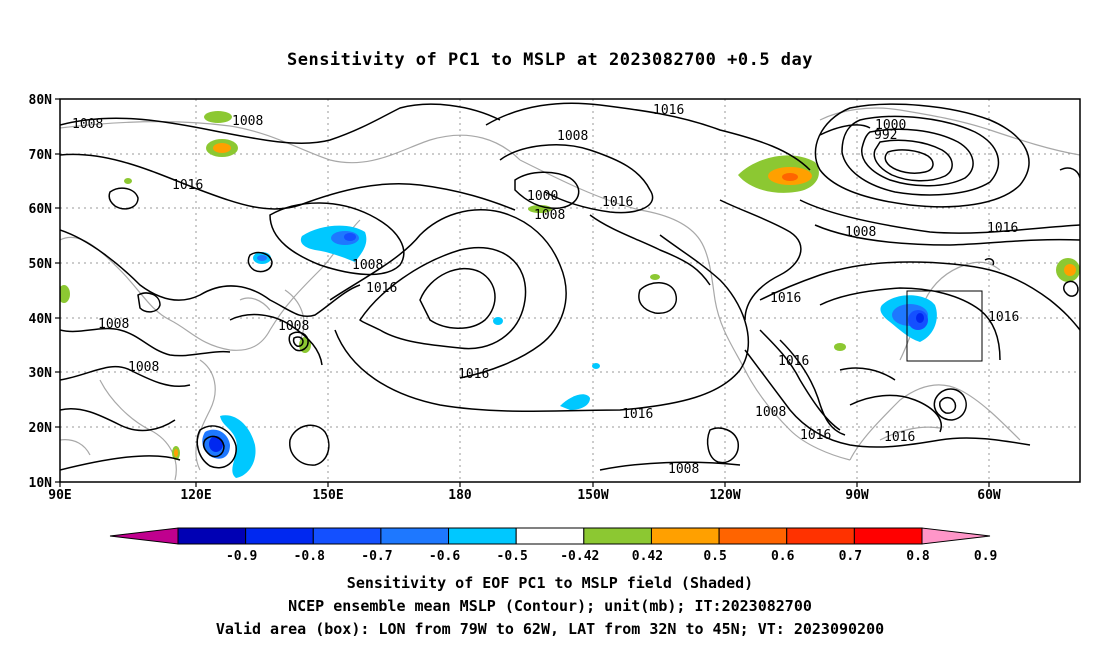 Image resolution: width=1100 pixels, height=650 pixels. I want to click on lon-label: 120E, so click(195, 495).